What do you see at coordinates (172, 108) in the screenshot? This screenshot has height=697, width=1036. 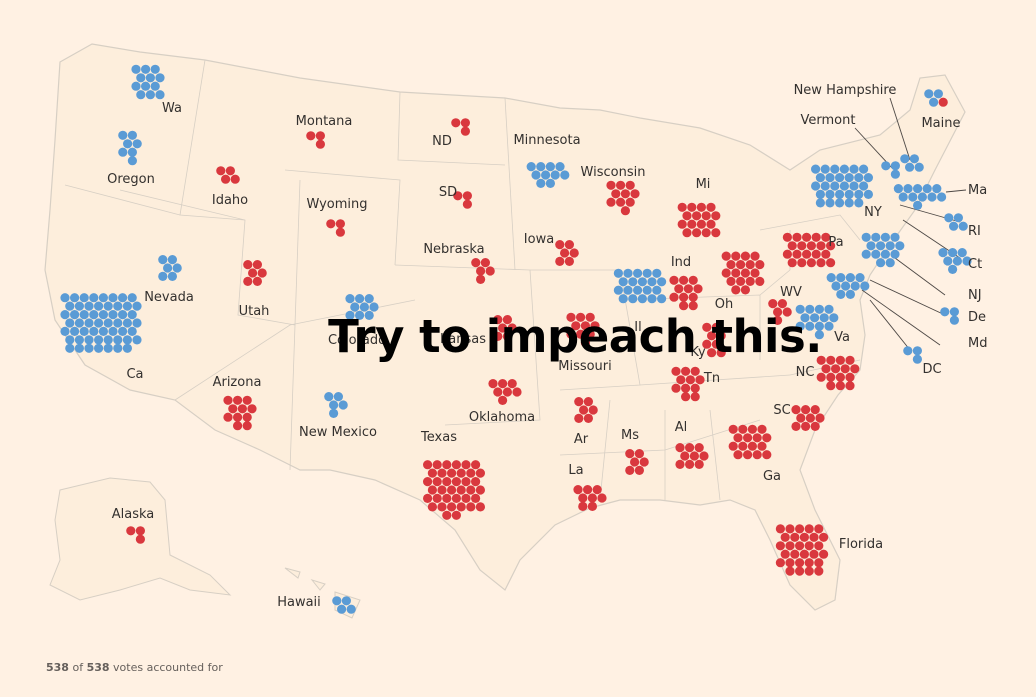 I see `state-label: Wa` at bounding box center [172, 108].